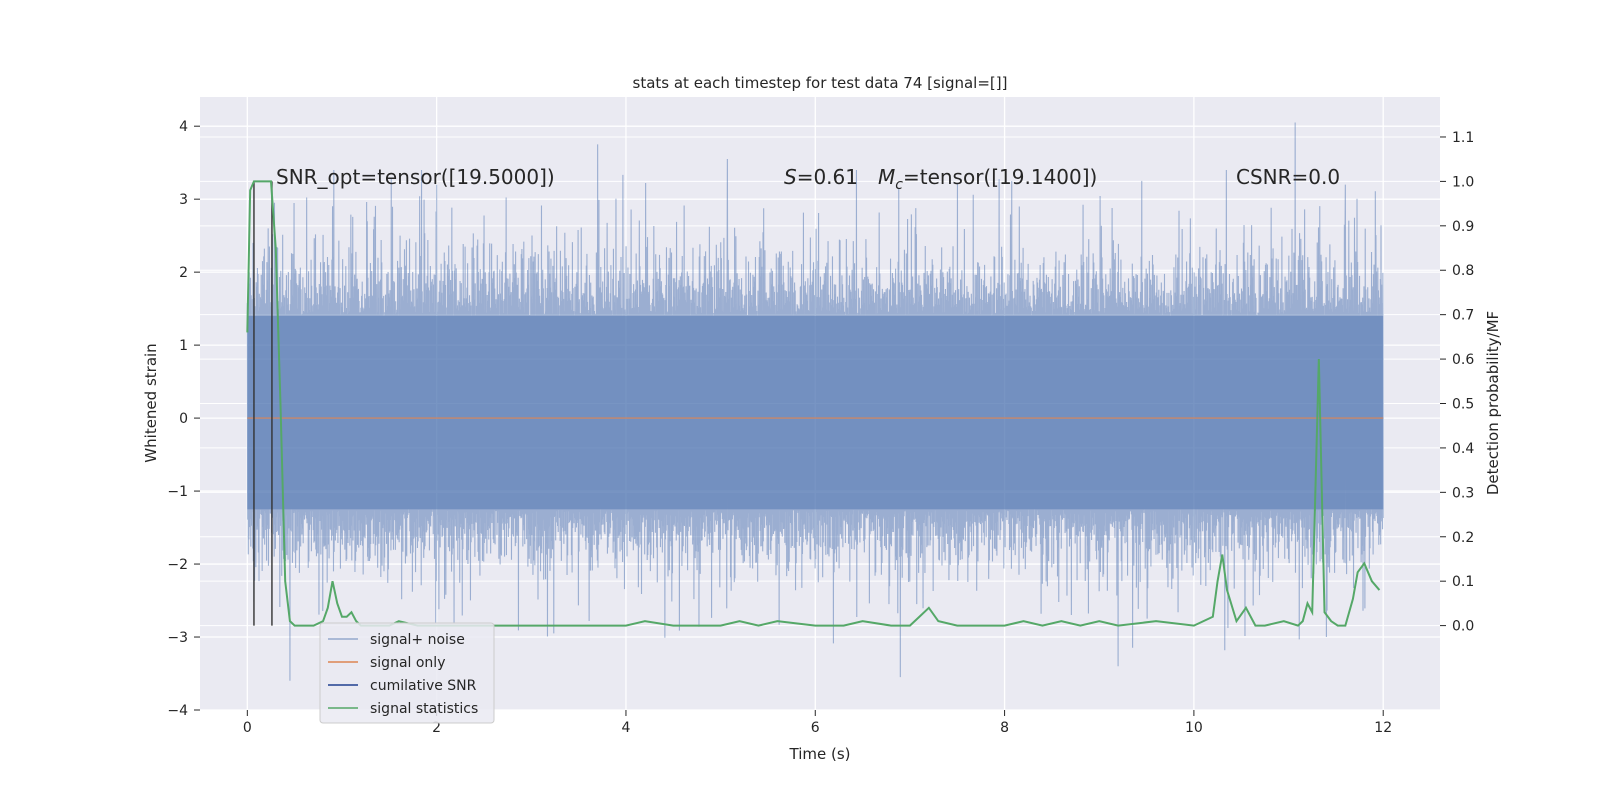  Describe the element at coordinates (1463, 182) in the screenshot. I see `y2-tick-label-10: 1.0` at that location.